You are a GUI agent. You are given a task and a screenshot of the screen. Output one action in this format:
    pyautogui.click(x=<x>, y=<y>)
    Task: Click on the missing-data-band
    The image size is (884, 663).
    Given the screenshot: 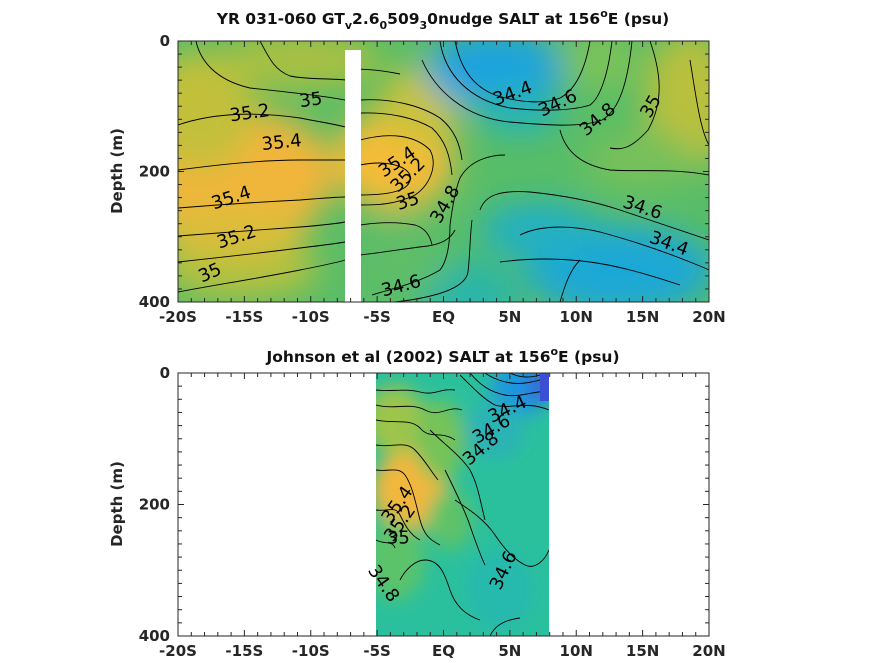 What is the action you would take?
    pyautogui.click(x=353, y=176)
    